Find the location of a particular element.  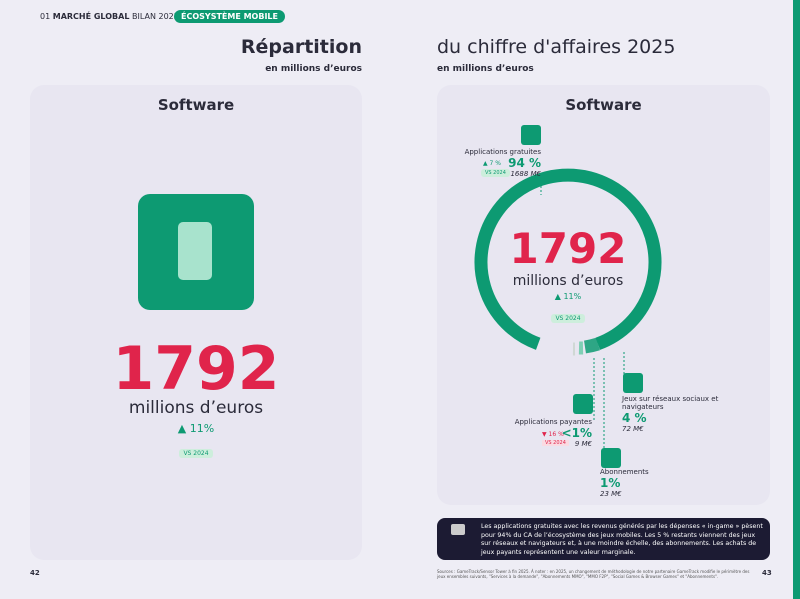

ring-main is located at coordinates (568, 259).